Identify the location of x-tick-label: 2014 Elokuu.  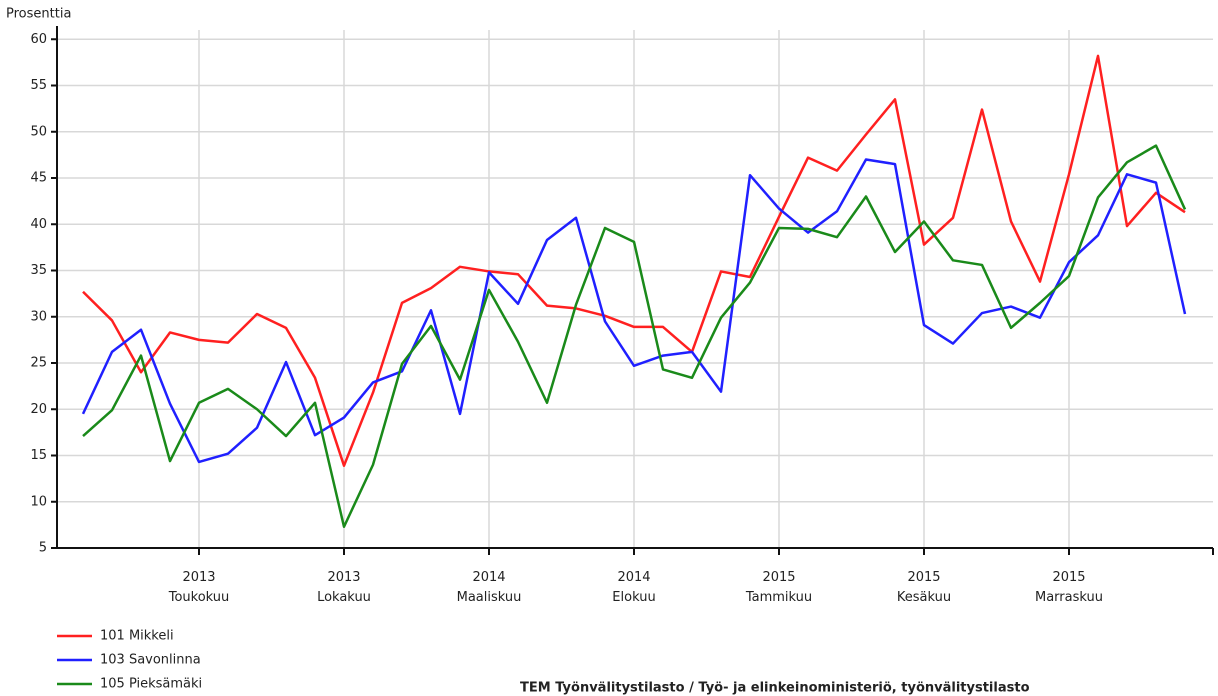
(633, 587).